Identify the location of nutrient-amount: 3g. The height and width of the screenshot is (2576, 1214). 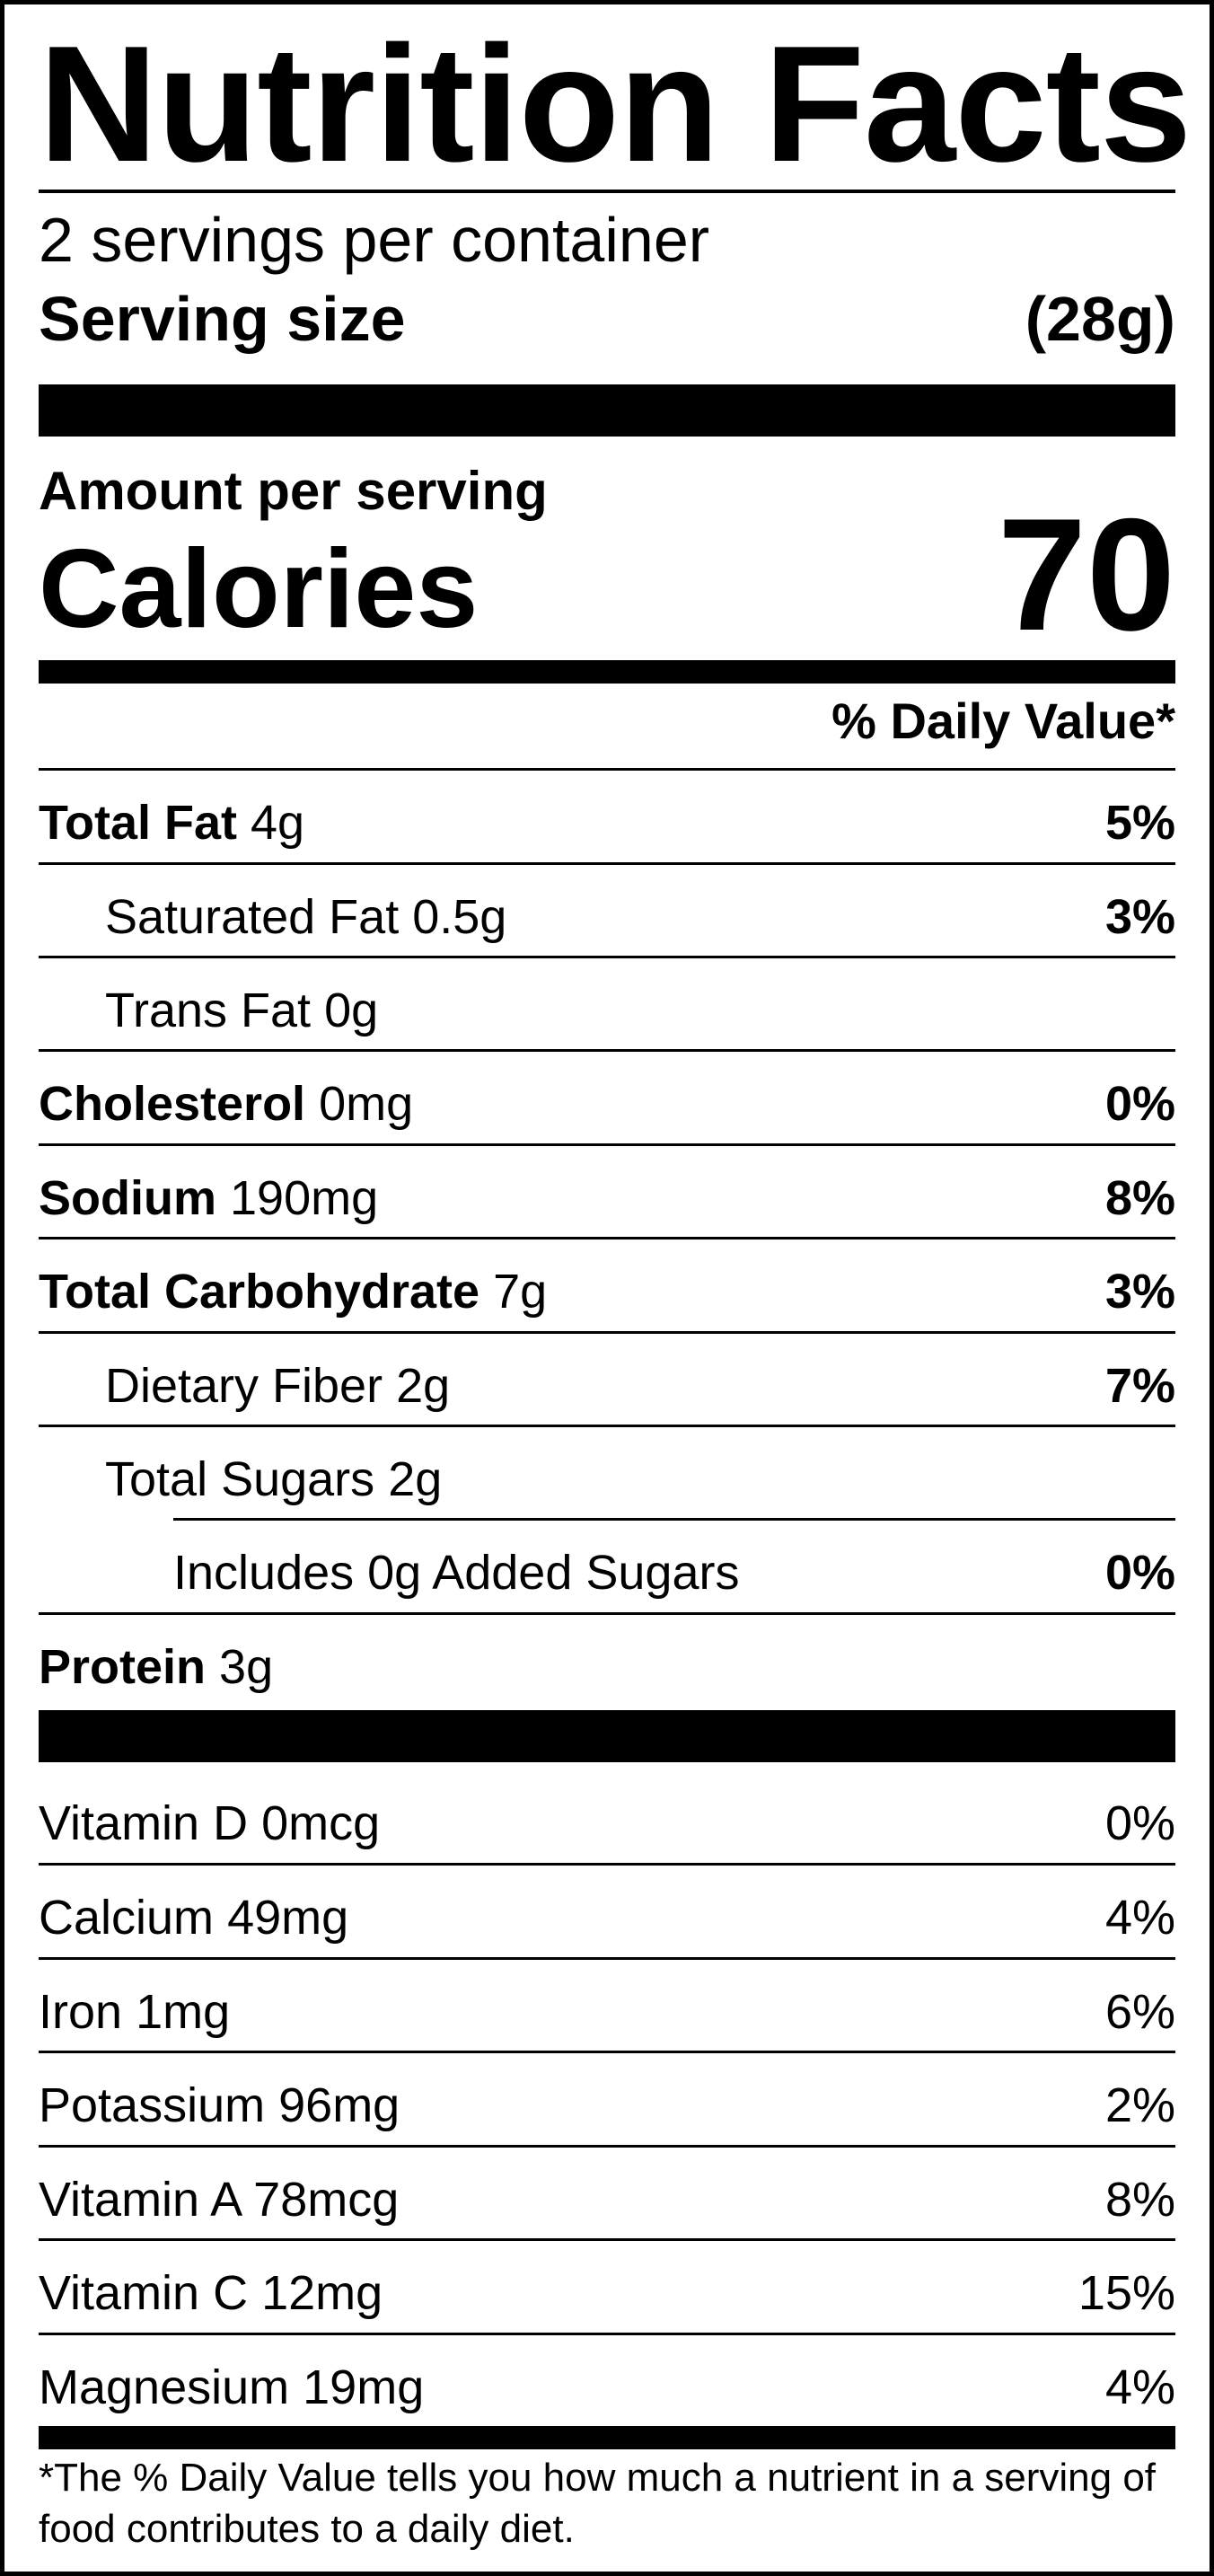
(246, 1667).